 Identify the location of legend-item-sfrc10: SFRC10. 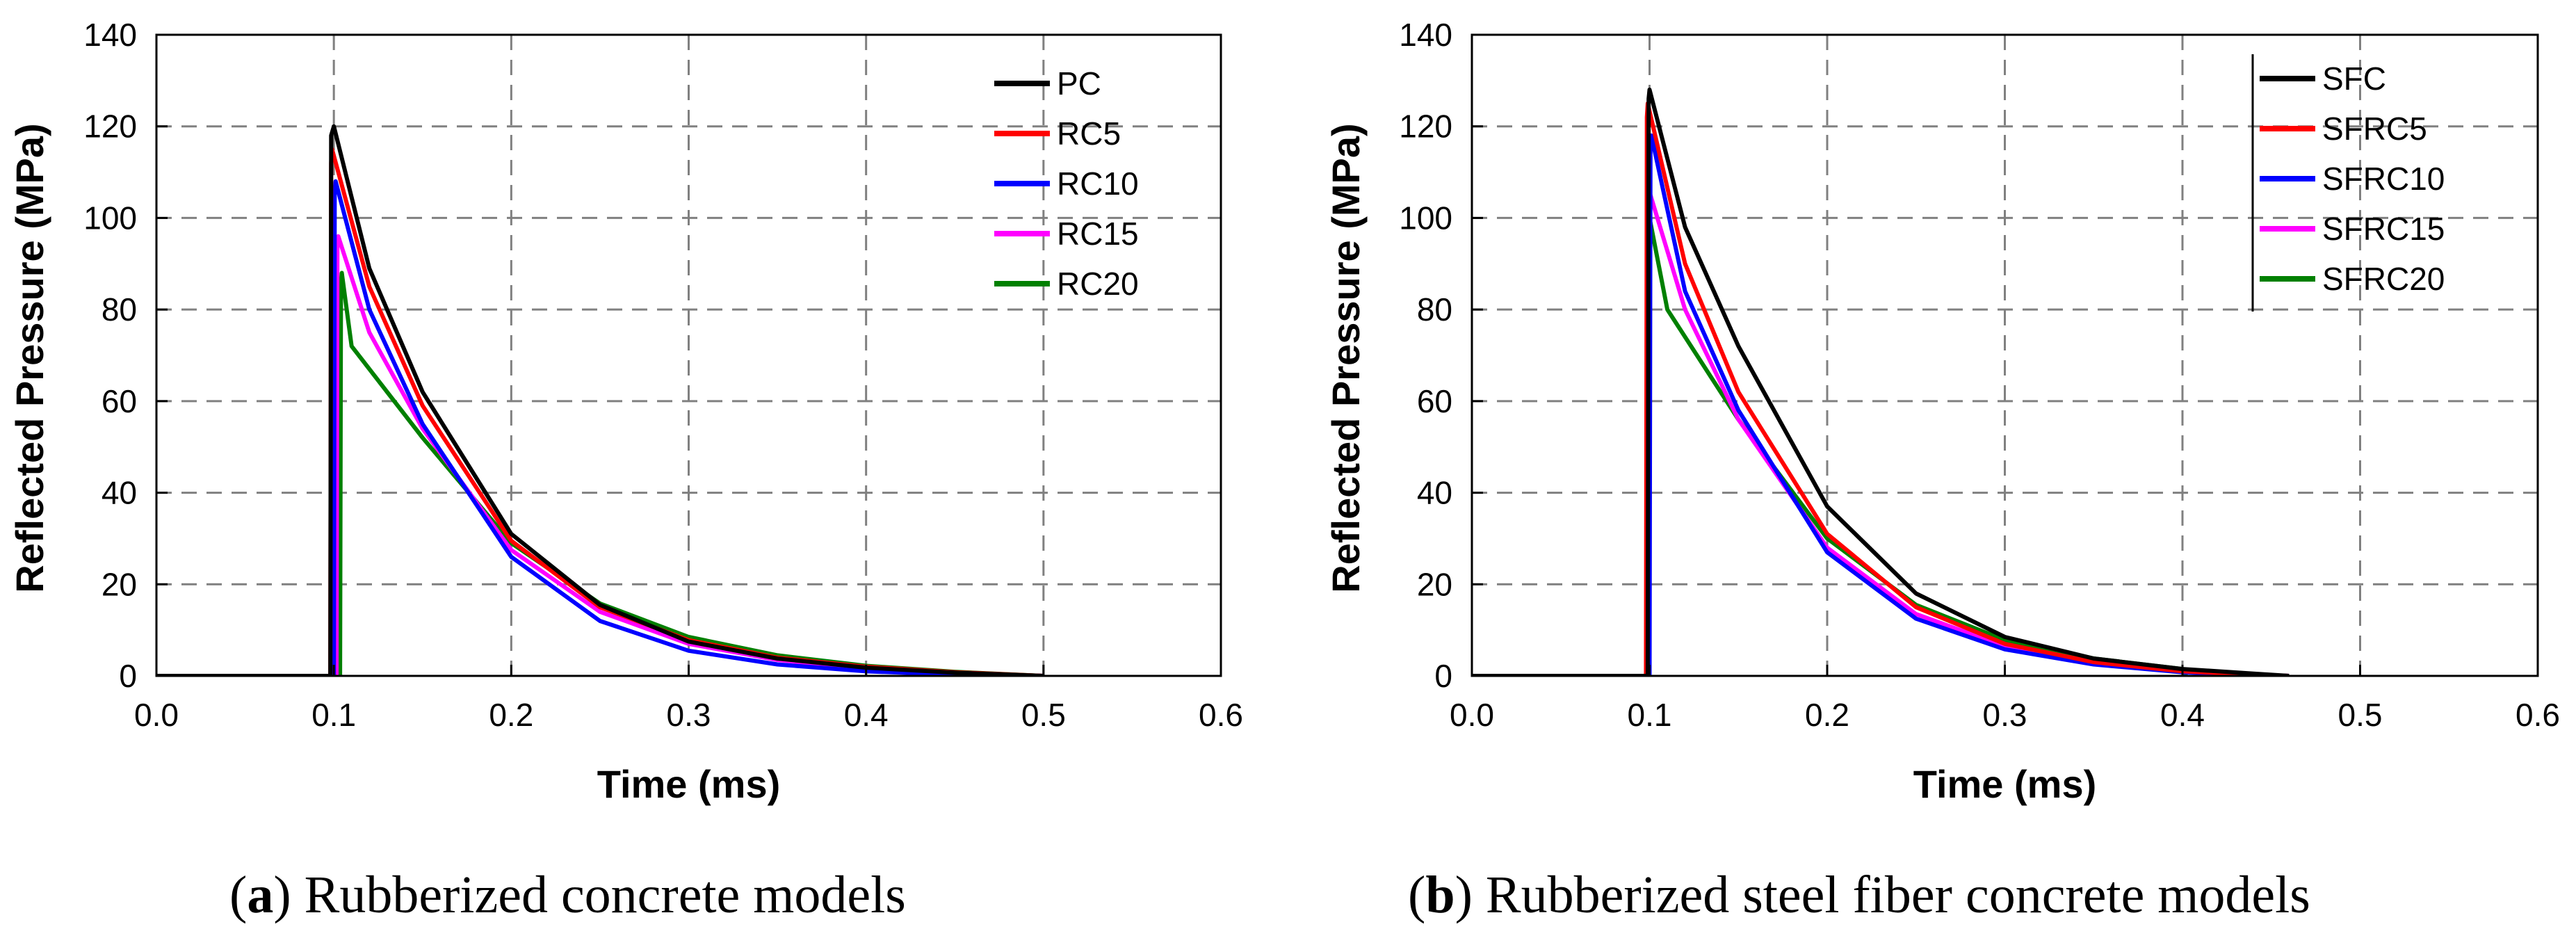
(2352, 179).